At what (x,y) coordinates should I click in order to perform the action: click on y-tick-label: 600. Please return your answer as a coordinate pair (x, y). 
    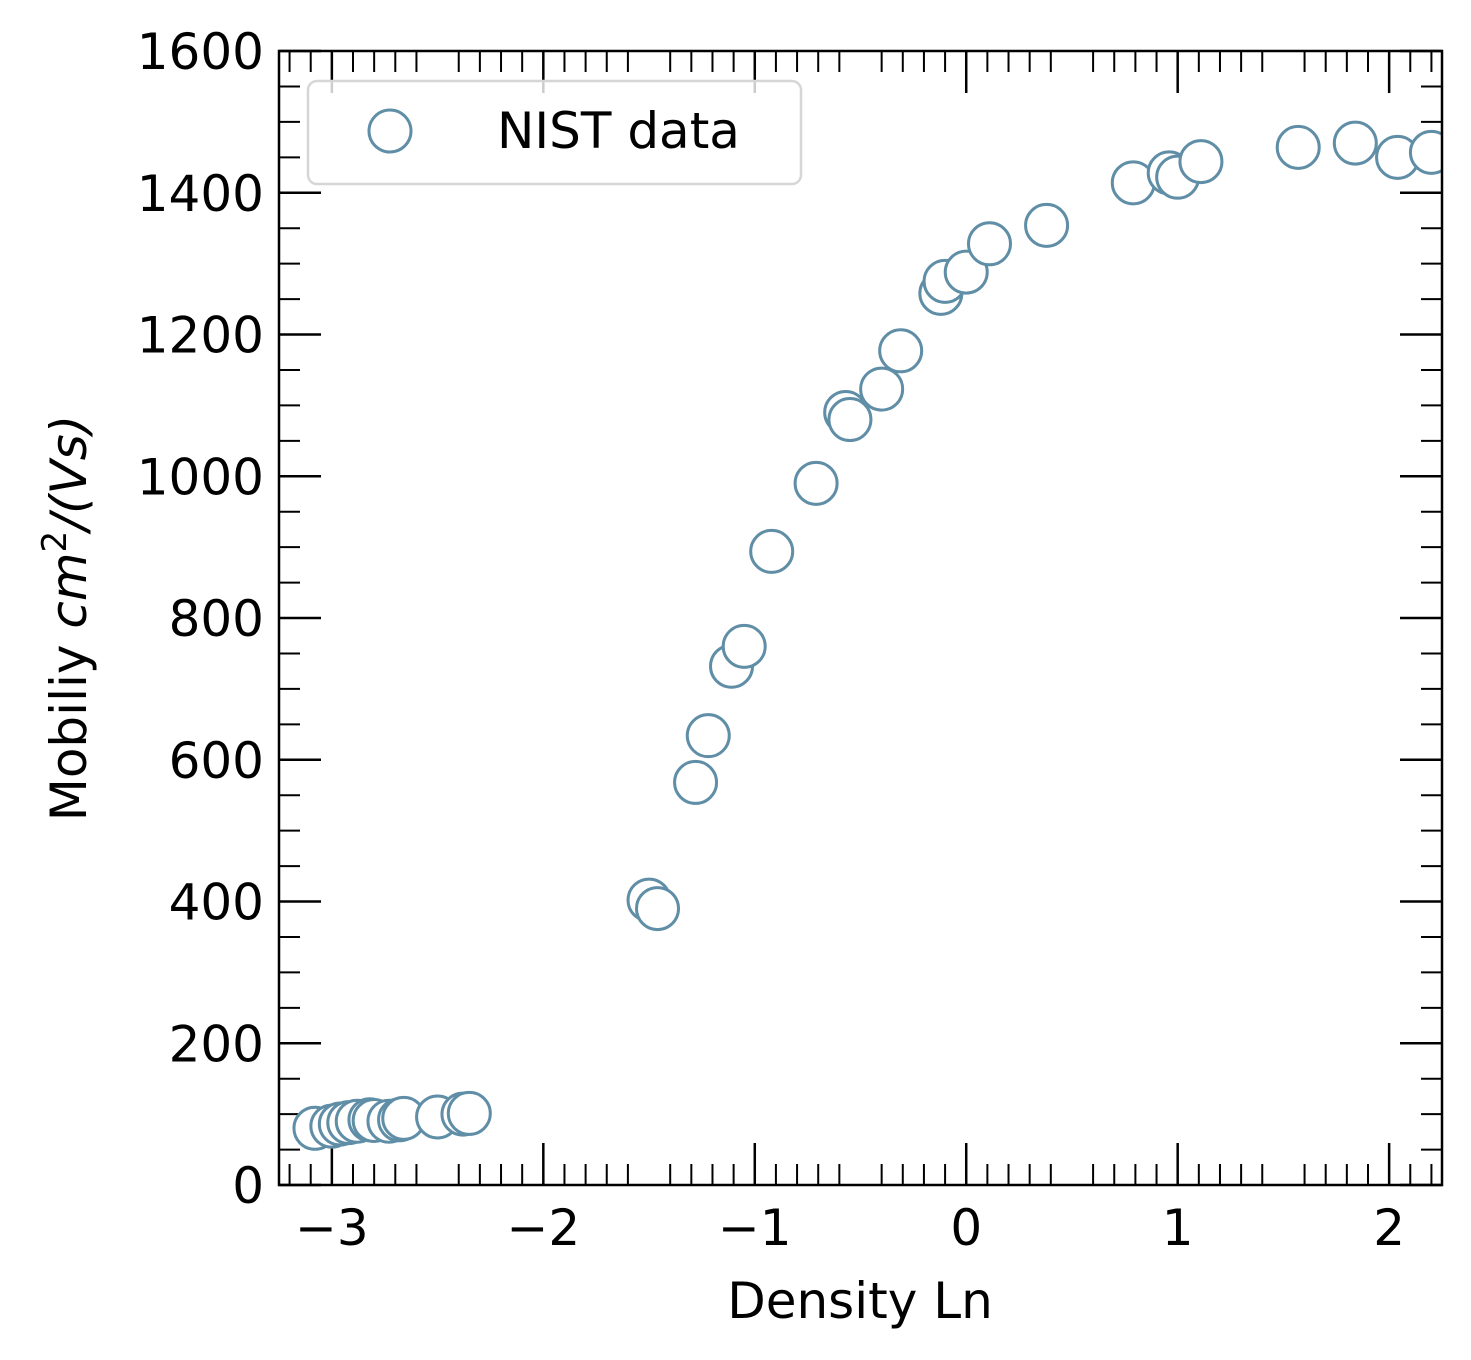
    Looking at the image, I should click on (216, 761).